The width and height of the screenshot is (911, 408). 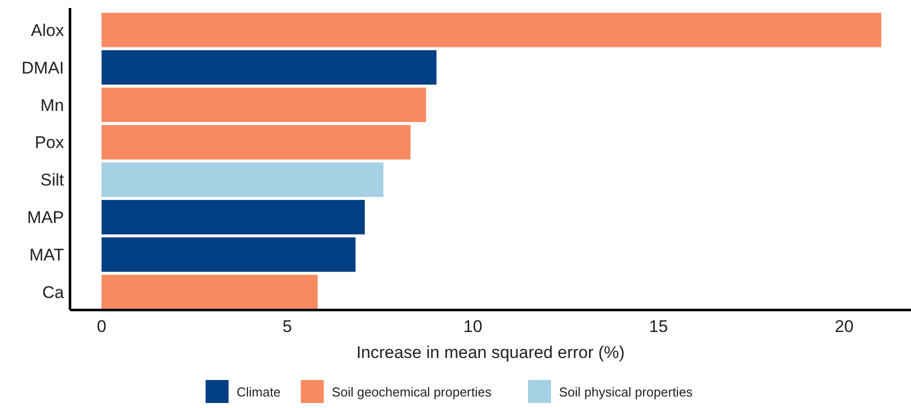 I want to click on y-tick-label: Pox, so click(x=49, y=142).